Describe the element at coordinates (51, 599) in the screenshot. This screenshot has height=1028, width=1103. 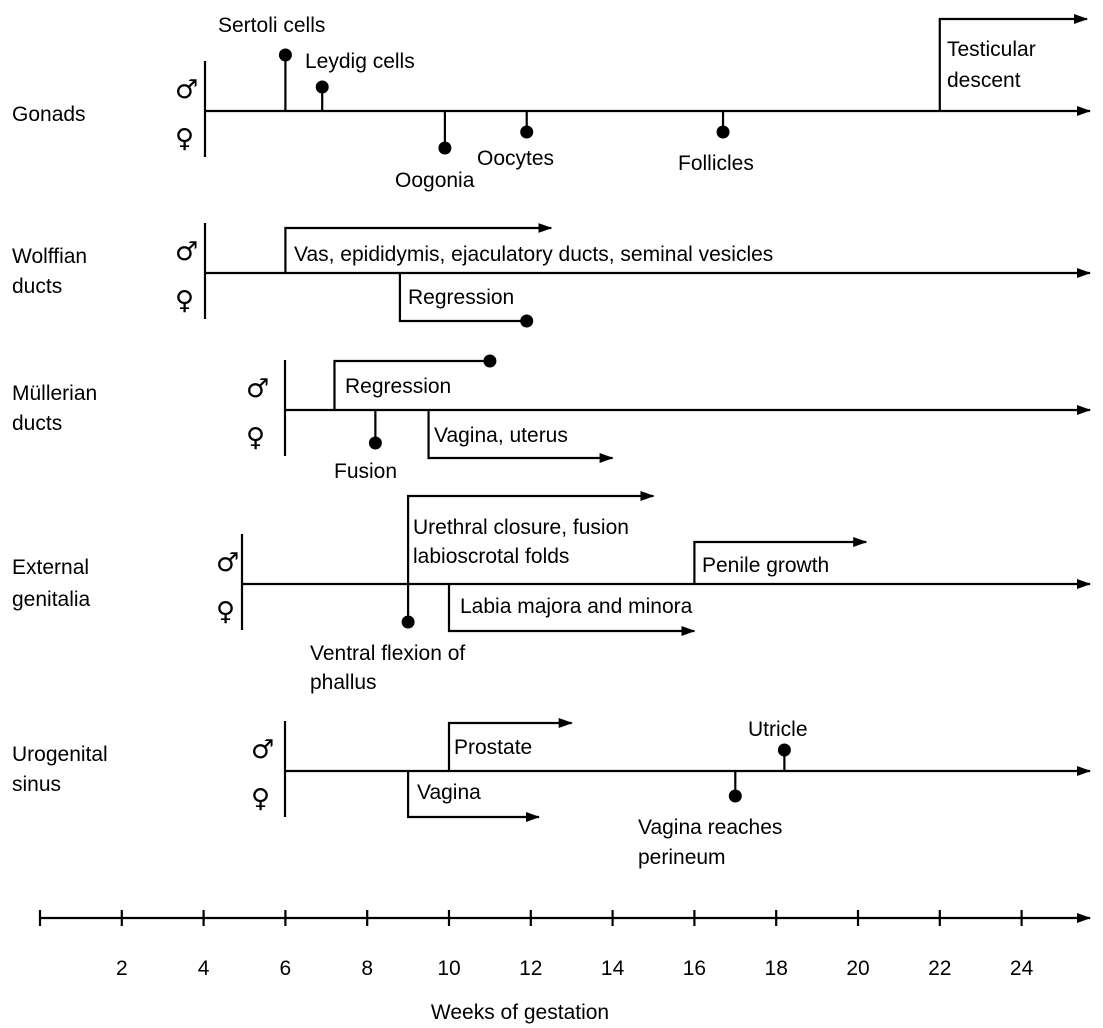
I see `external-genitalia-row-label: genitalia` at that location.